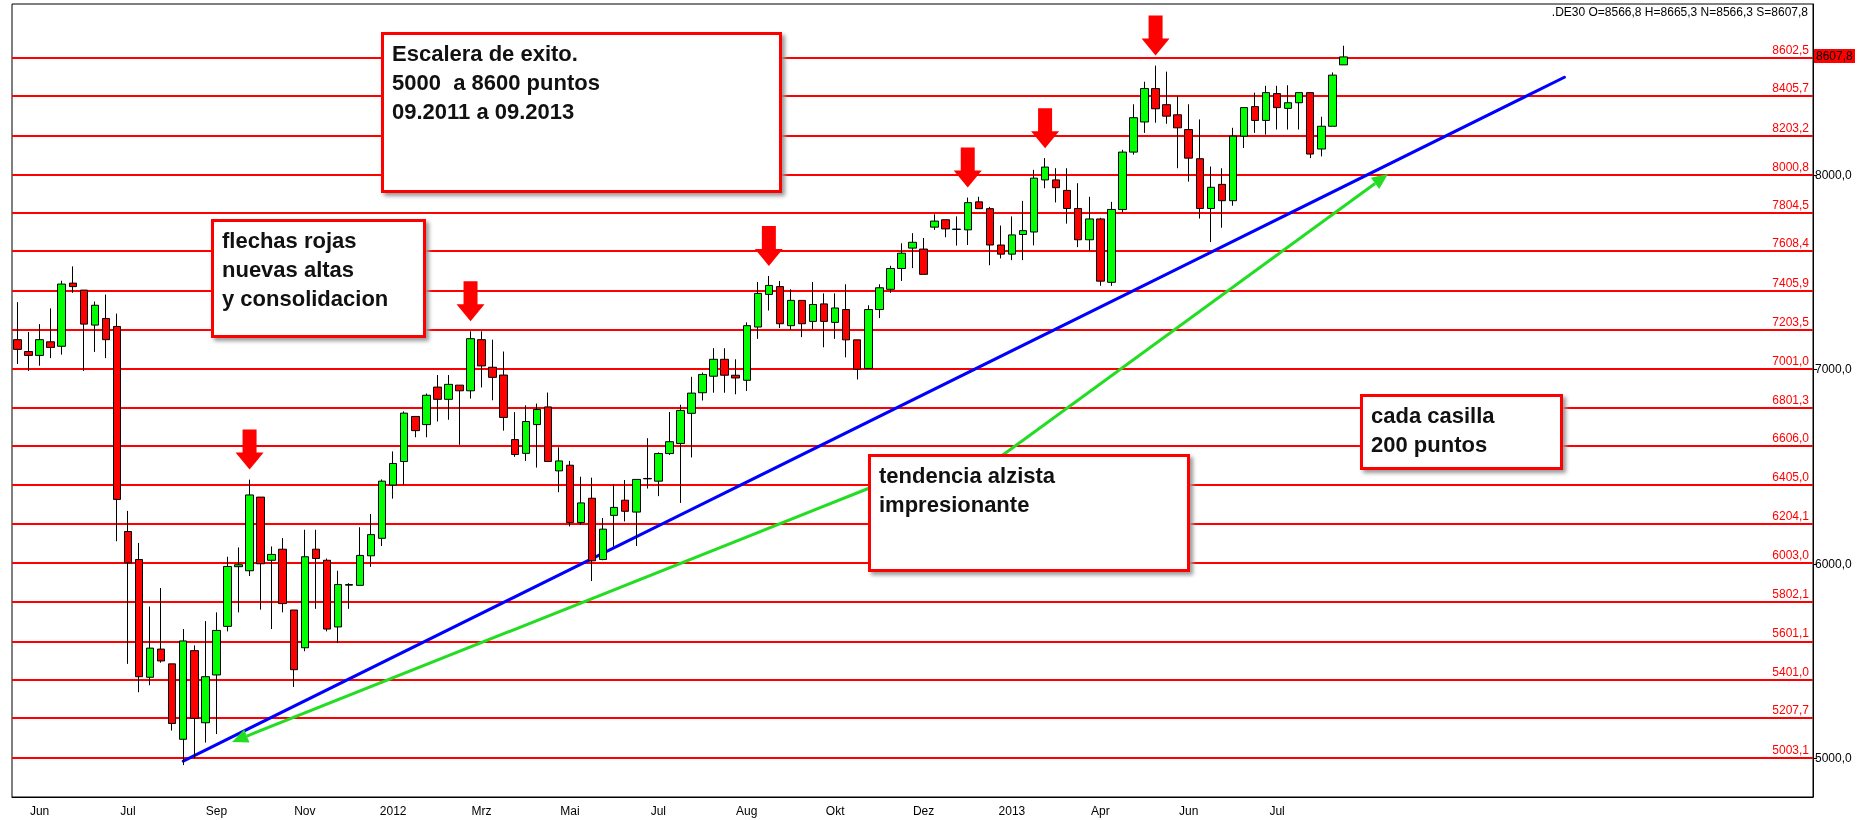 The width and height of the screenshot is (1857, 820). I want to click on y-tick-label: 7000,0, so click(1834, 369).